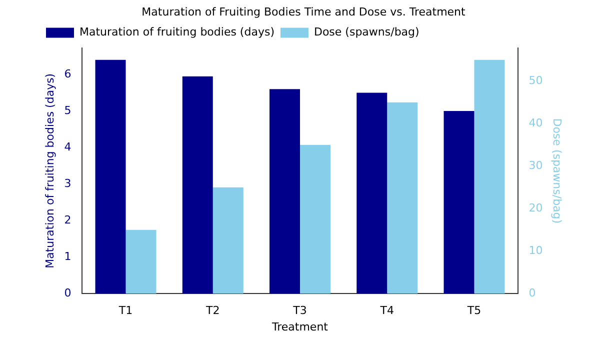 This screenshot has width=607, height=338. Describe the element at coordinates (367, 32) in the screenshot. I see `legend-label: Dose (spawns/bag)` at that location.